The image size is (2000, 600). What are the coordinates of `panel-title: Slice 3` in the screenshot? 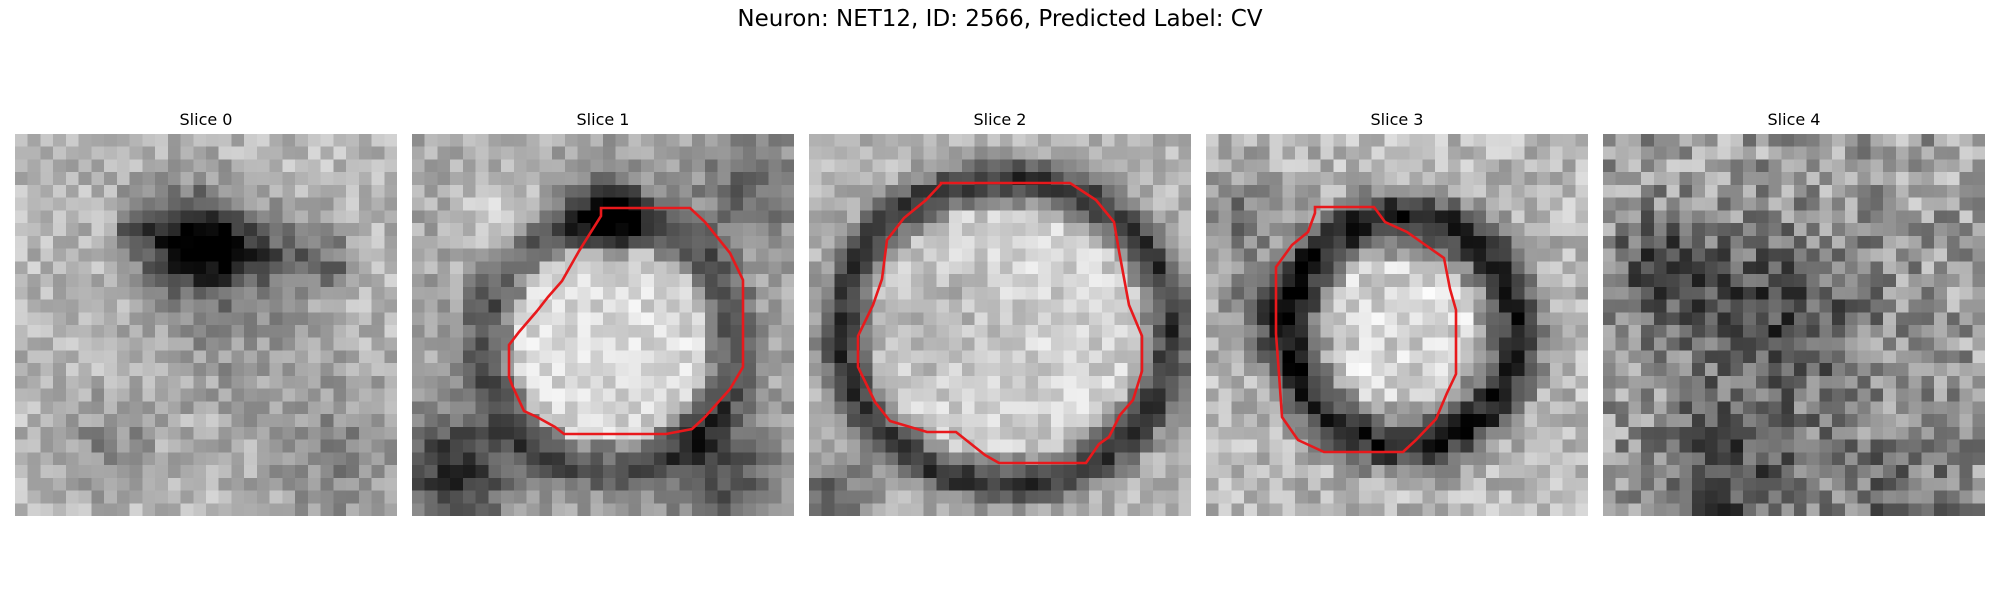 It's located at (1397, 119).